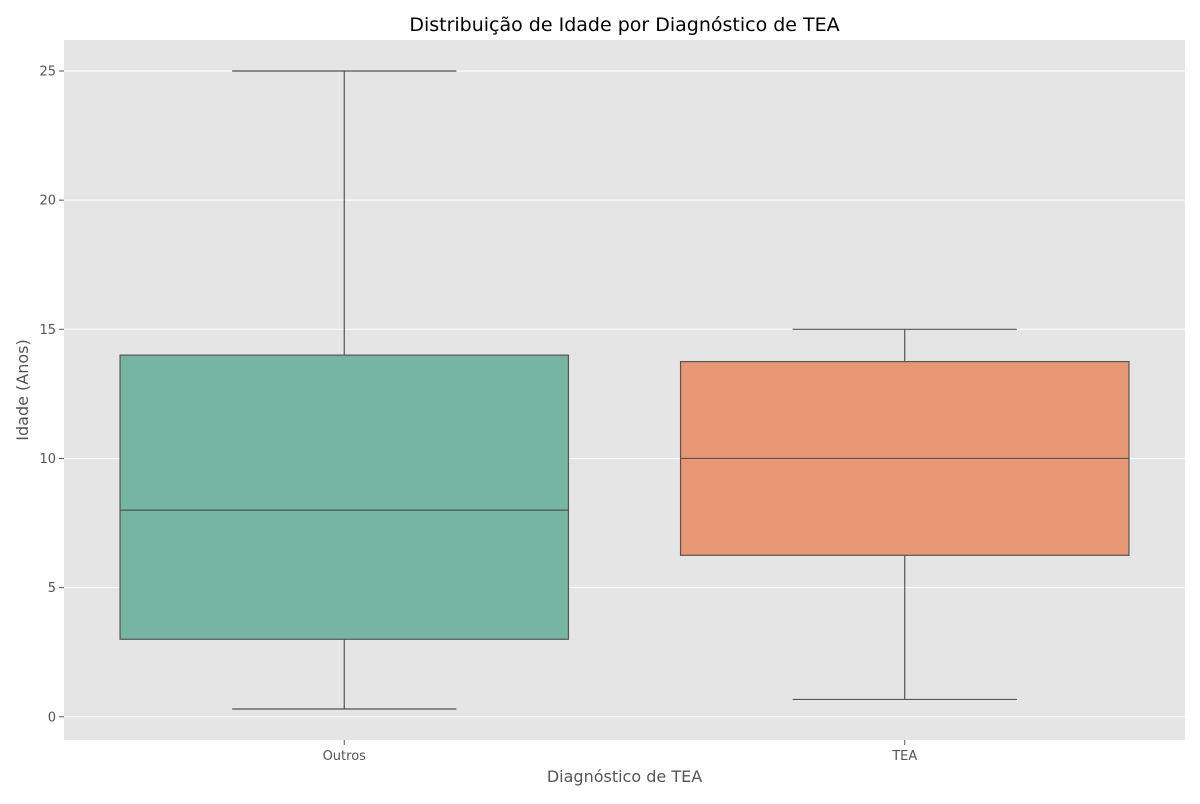  What do you see at coordinates (47, 330) in the screenshot?
I see `y-tick-label: 15` at bounding box center [47, 330].